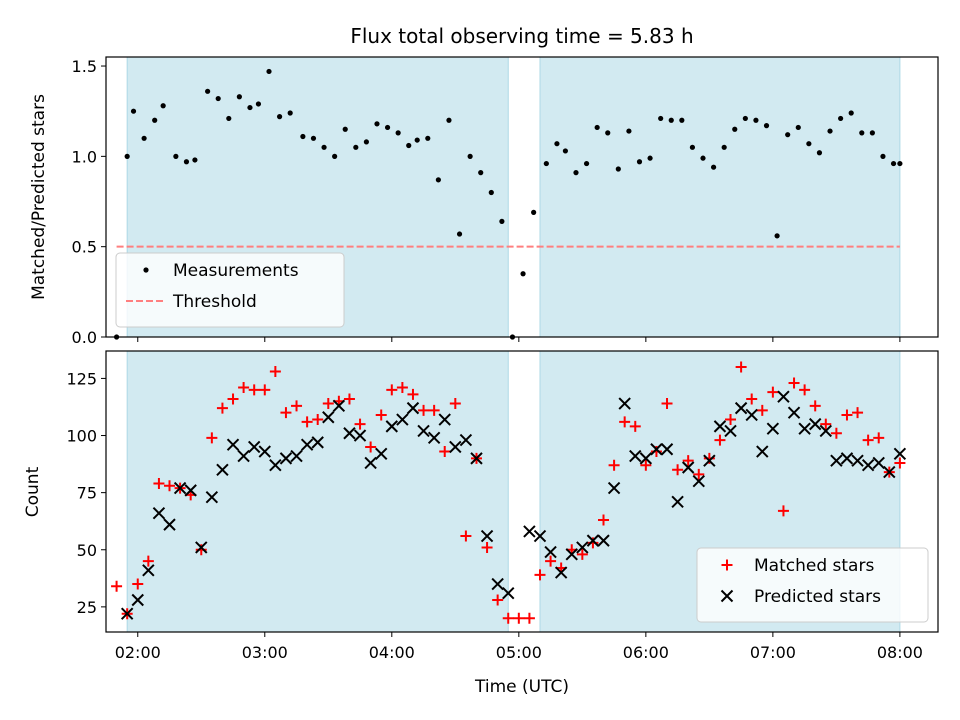 The width and height of the screenshot is (960, 720). What do you see at coordinates (519, 652) in the screenshot?
I see `x-tick-label: 05:00` at bounding box center [519, 652].